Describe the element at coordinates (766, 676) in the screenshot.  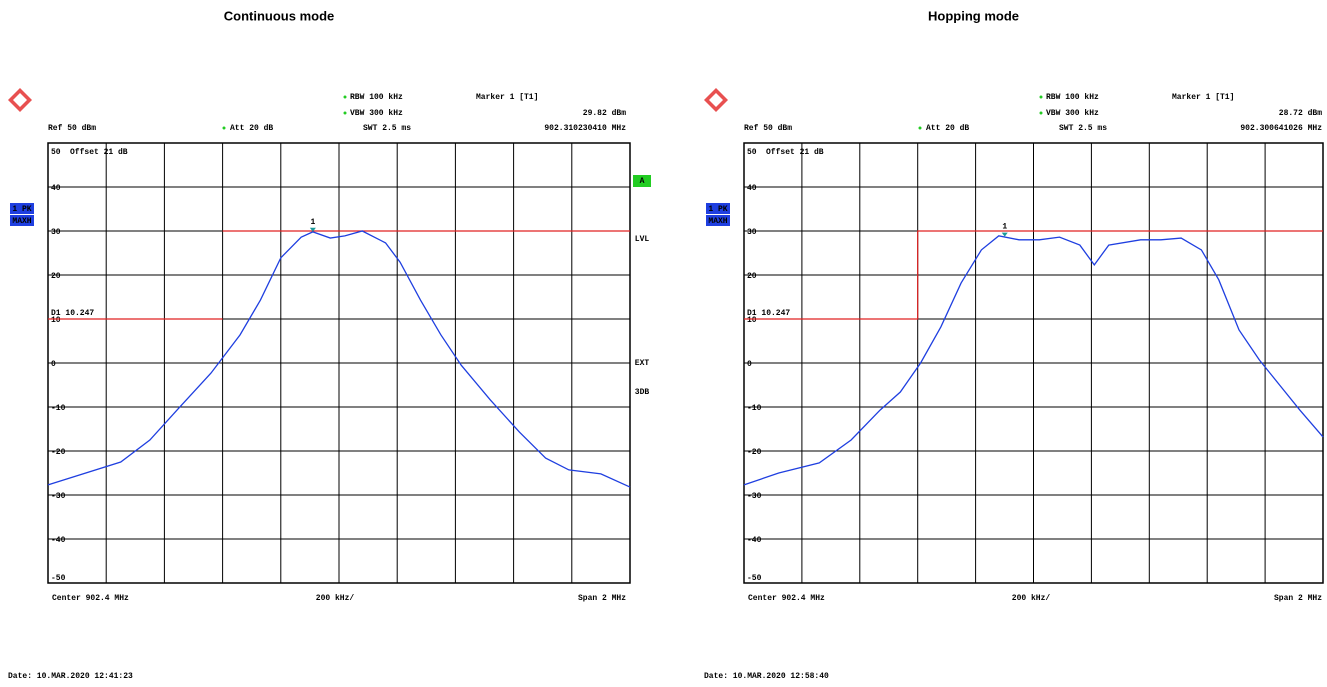
I see `date-label: Date: 10.MAR.2020 12:58:40` at that location.